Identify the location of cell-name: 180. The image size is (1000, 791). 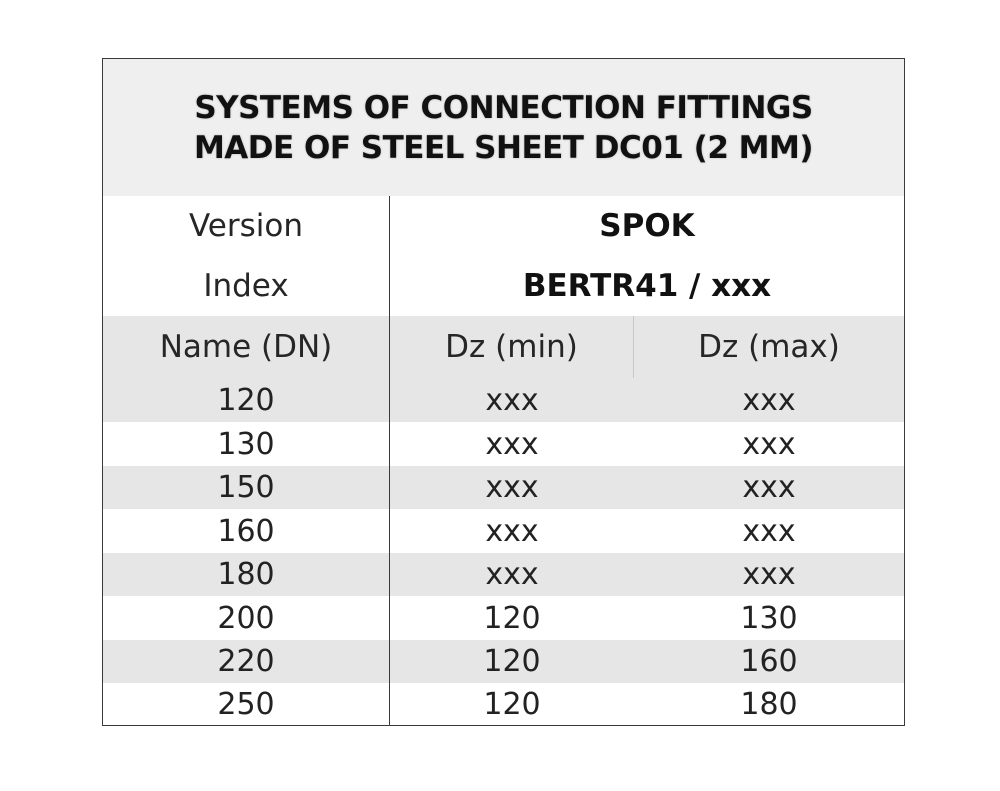
(246, 574).